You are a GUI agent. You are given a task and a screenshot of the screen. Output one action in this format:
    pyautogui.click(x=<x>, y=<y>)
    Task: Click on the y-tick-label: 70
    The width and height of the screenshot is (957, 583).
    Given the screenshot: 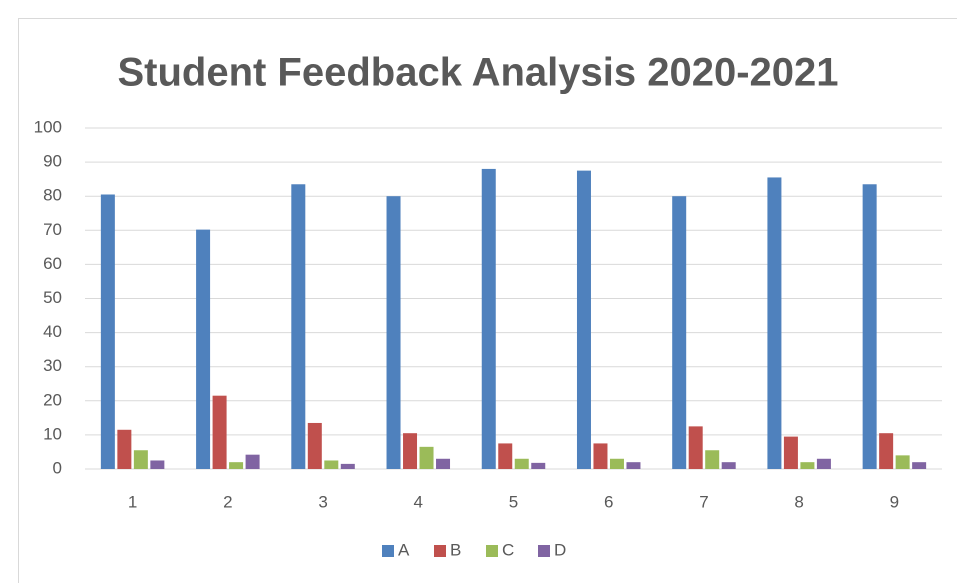 What is the action you would take?
    pyautogui.click(x=52, y=229)
    